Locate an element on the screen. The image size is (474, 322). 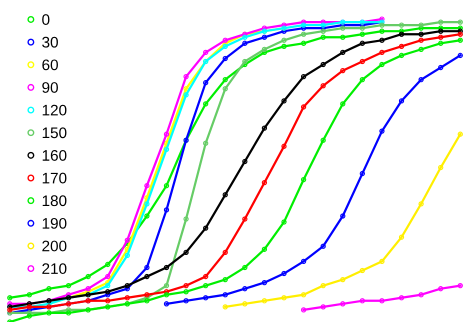
legend-label: 210 is located at coordinates (54, 268).